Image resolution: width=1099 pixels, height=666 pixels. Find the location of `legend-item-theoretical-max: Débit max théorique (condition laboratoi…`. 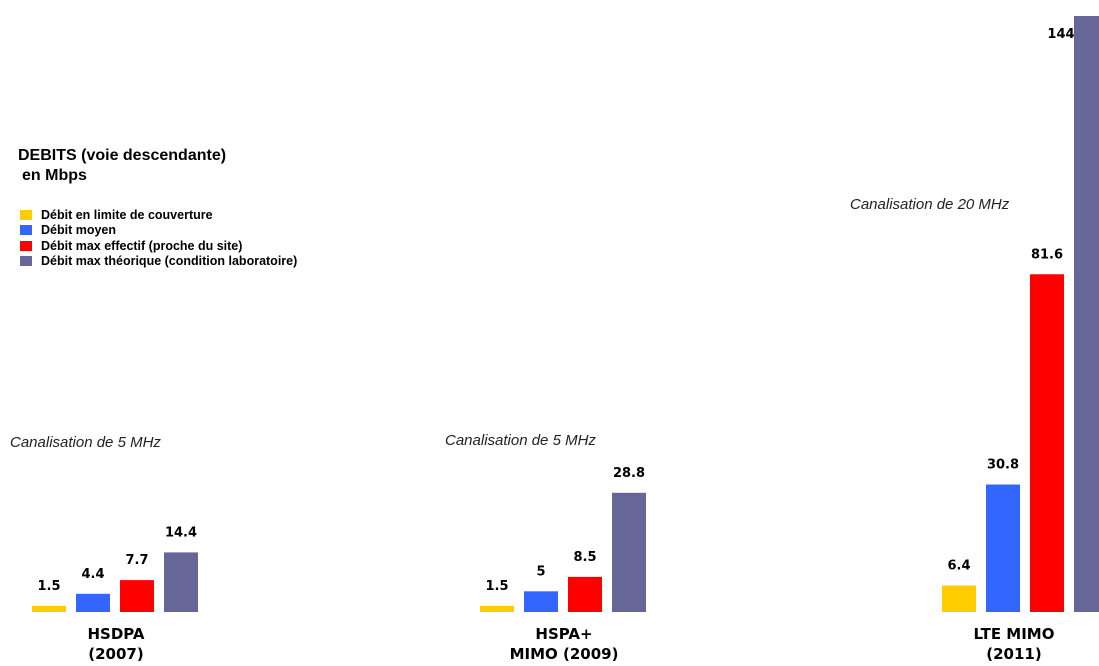

legend-item-theoretical-max: Débit max théorique (condition laboratoi… is located at coordinates (158, 262).